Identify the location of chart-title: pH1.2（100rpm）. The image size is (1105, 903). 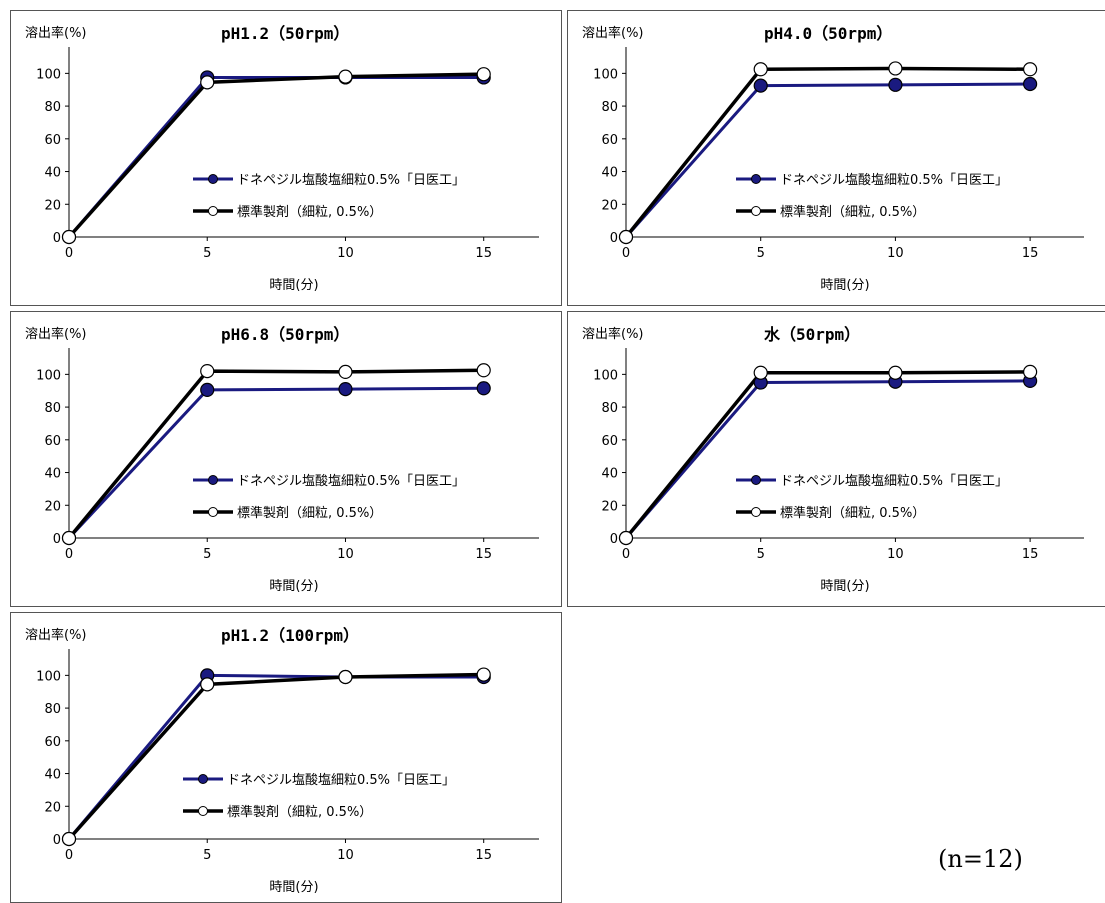
(290, 635).